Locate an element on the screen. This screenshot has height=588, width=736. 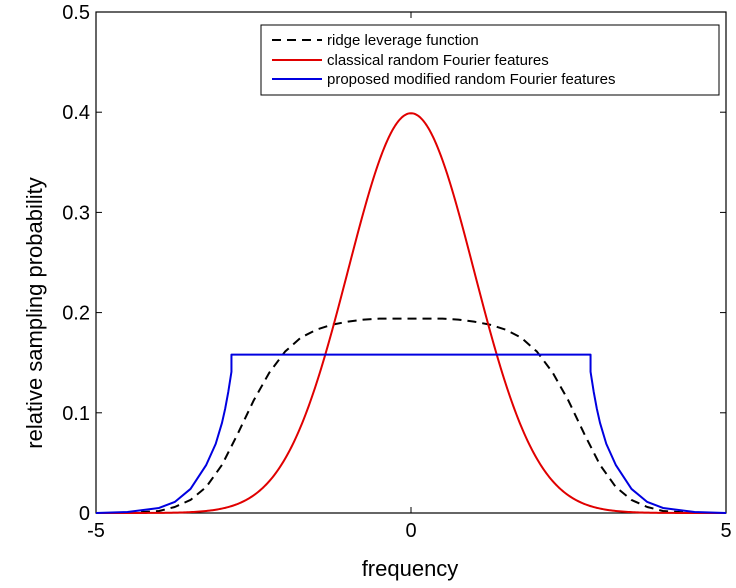
y-tick-label: 0.5 is located at coordinates (76, 13).